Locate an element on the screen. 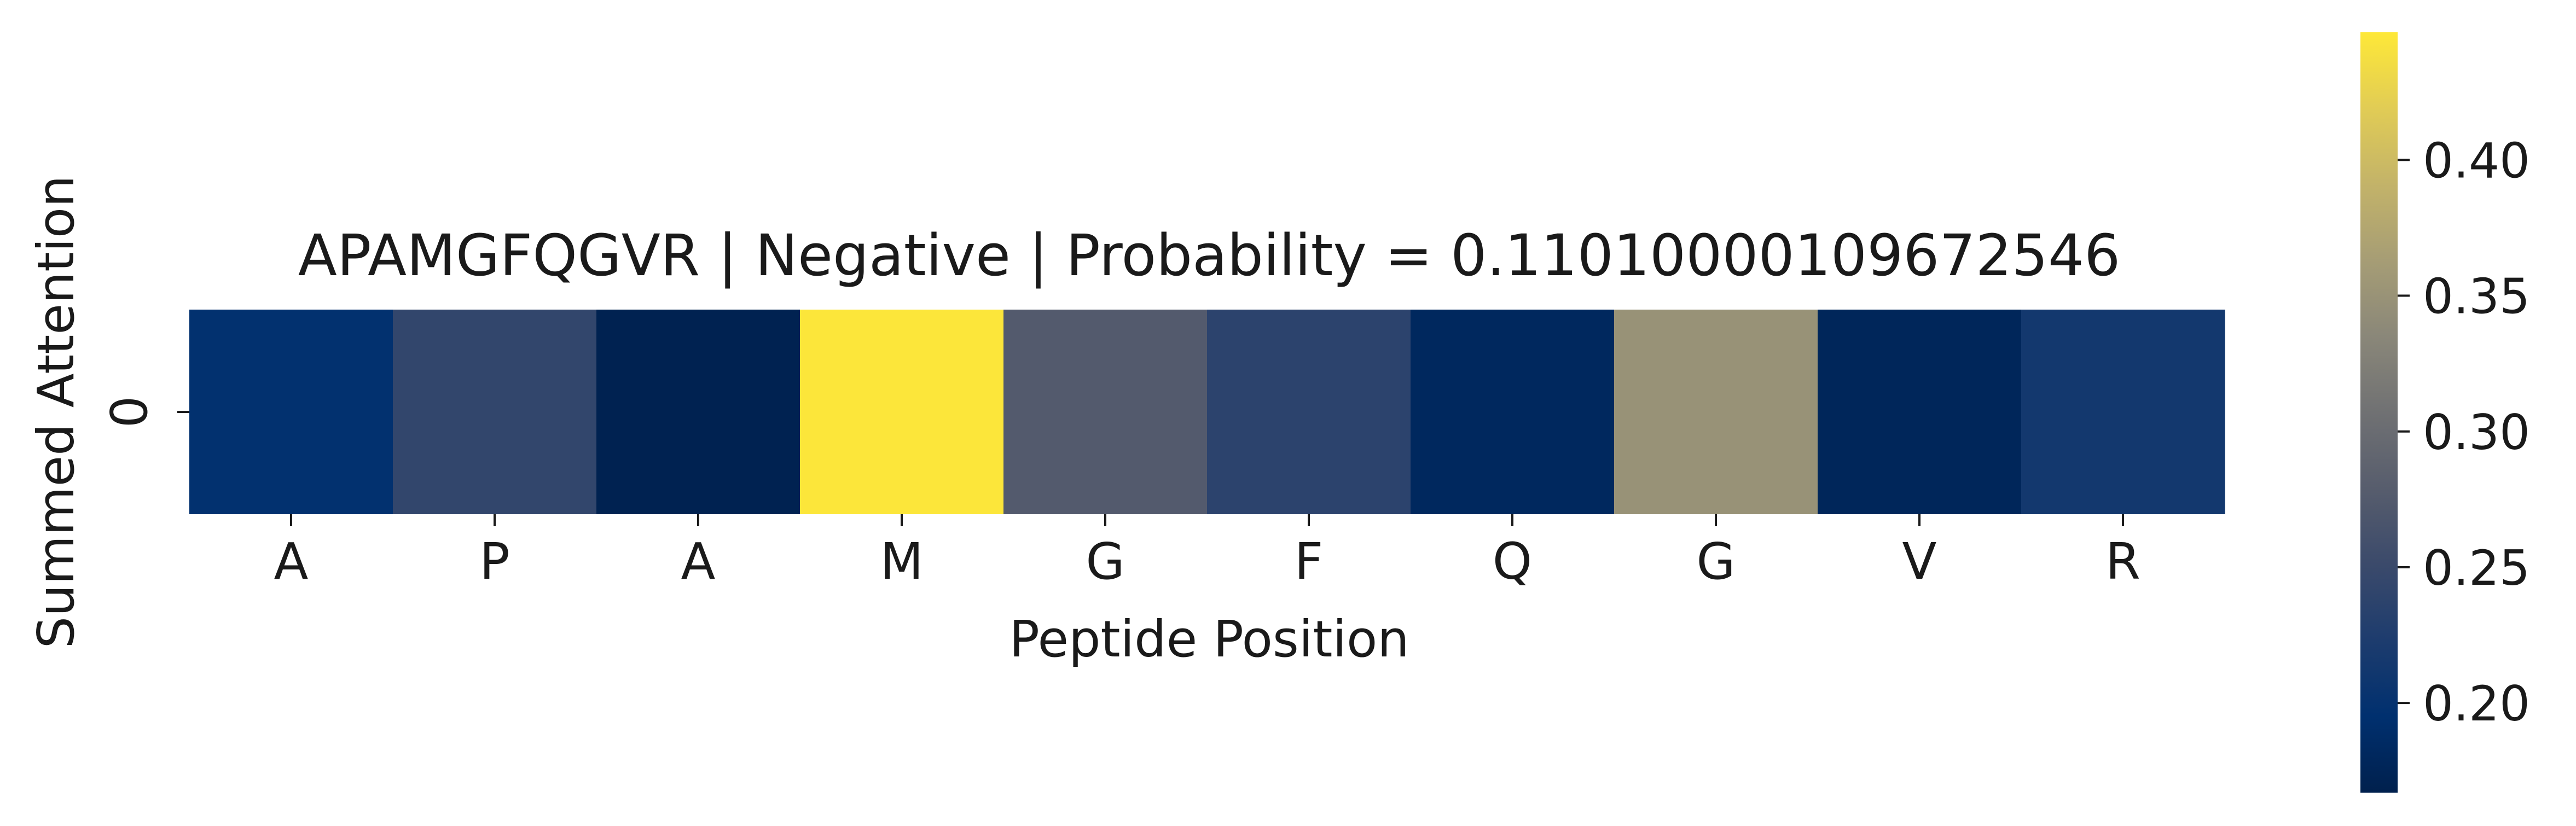 The image size is (2576, 826). y-axis-label: Summed Attention is located at coordinates (56, 413).